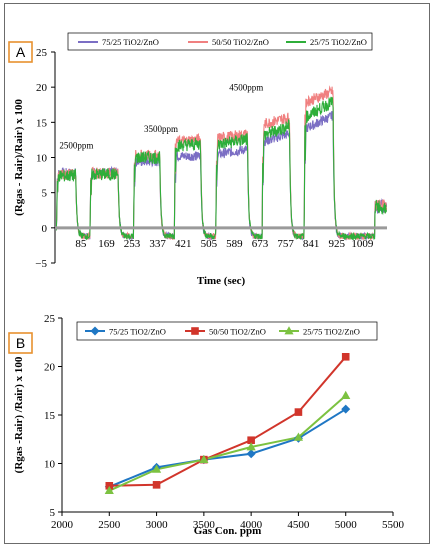 The width and height of the screenshot is (437, 550). What do you see at coordinates (161, 129) in the screenshot?
I see `chart-a-annotation: 3500ppm` at bounding box center [161, 129].